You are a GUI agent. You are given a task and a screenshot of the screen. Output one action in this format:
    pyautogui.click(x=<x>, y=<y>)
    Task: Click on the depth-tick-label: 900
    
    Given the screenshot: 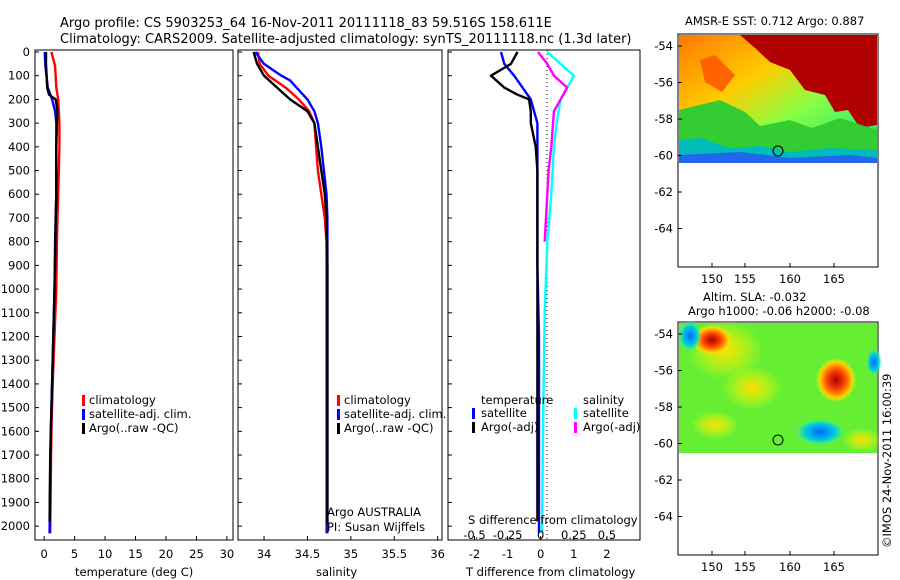 What is the action you would take?
    pyautogui.click(x=19, y=265)
    